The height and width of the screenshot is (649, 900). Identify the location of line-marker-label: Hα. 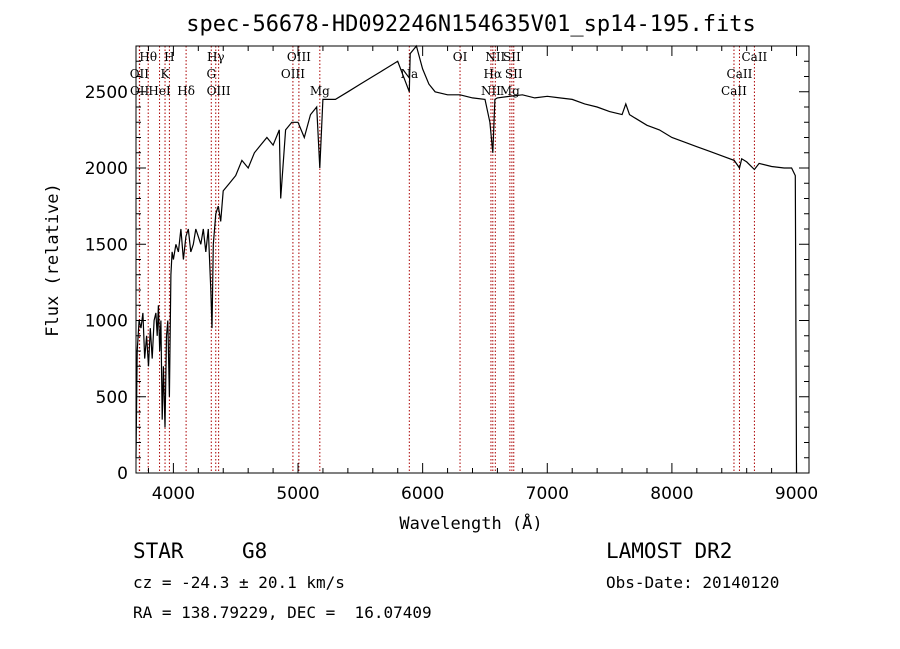
(493, 74).